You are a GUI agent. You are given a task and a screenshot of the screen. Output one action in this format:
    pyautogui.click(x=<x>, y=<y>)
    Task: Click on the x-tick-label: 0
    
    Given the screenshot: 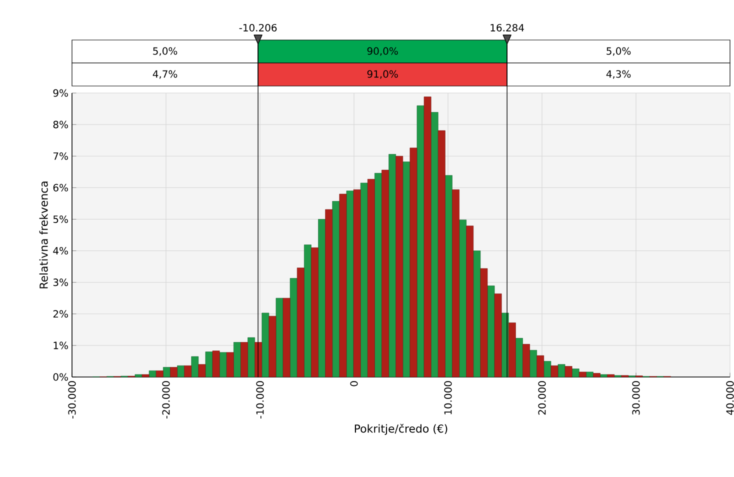 What is the action you would take?
    pyautogui.click(x=354, y=383)
    